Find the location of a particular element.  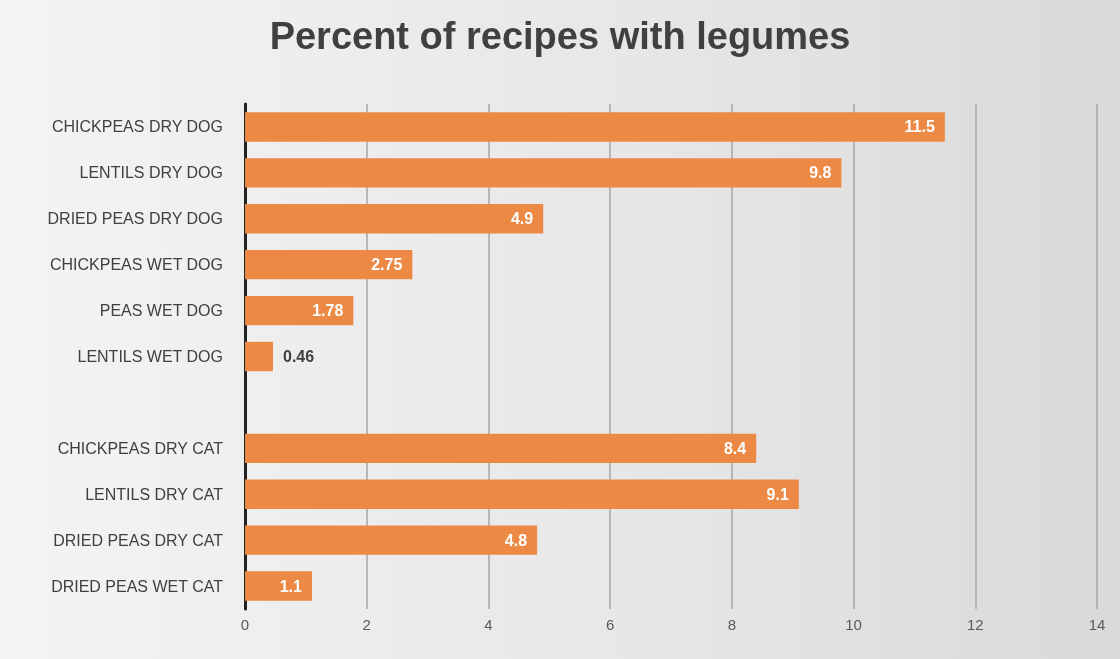

data-label: 0.46 is located at coordinates (298, 356).